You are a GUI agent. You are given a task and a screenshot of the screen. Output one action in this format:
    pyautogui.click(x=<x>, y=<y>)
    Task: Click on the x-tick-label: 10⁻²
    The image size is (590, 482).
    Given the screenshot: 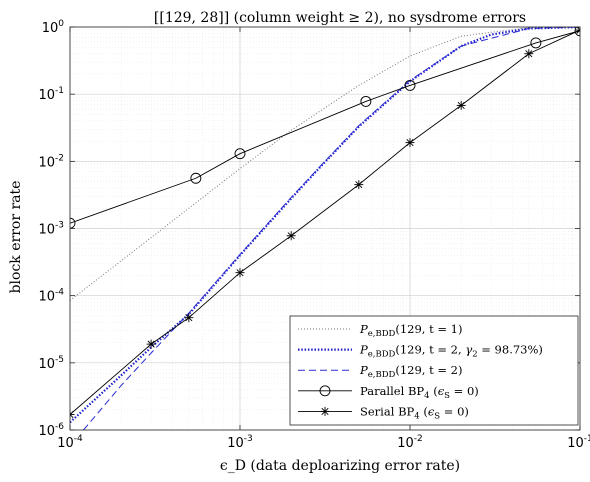 What is the action you would take?
    pyautogui.click(x=410, y=442)
    